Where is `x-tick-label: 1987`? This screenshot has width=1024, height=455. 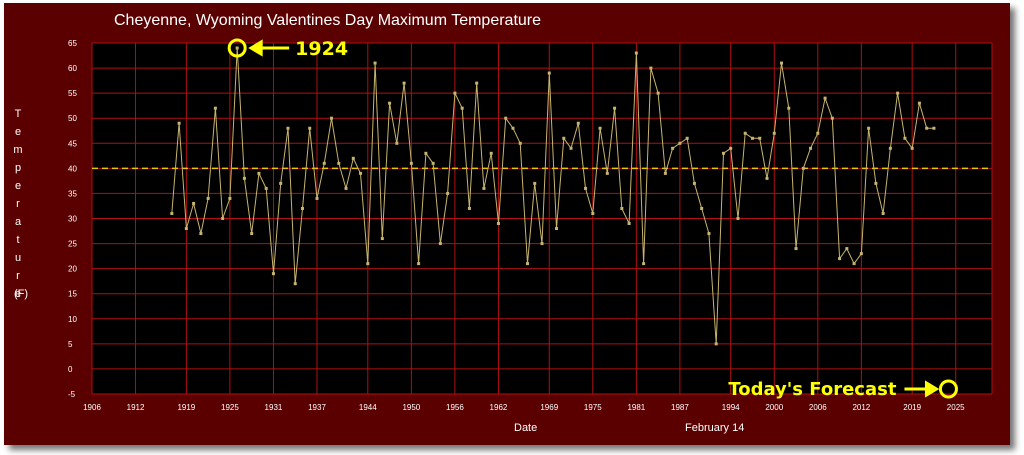 x-tick-label: 1987 is located at coordinates (680, 407).